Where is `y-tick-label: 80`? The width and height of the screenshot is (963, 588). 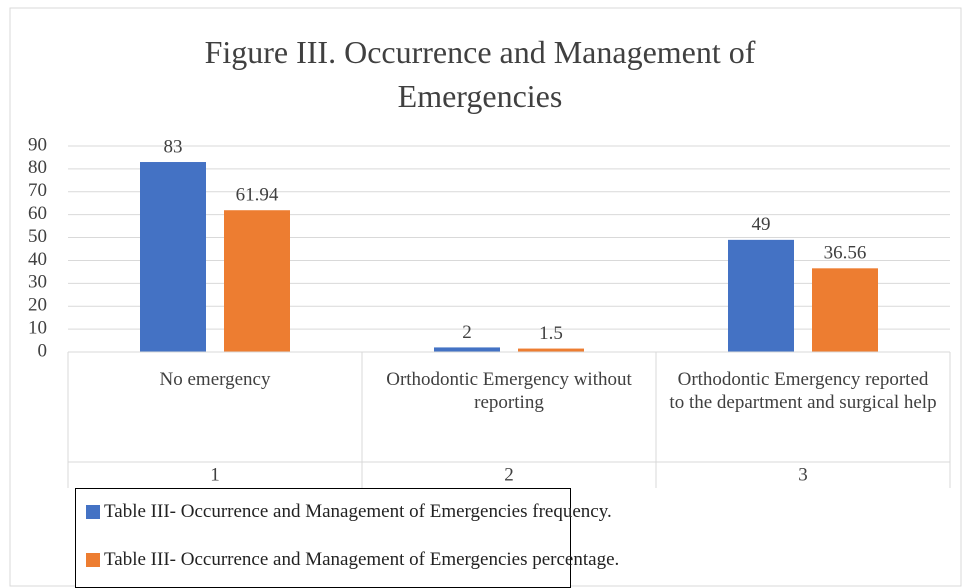 y-tick-label: 80 is located at coordinates (37, 167).